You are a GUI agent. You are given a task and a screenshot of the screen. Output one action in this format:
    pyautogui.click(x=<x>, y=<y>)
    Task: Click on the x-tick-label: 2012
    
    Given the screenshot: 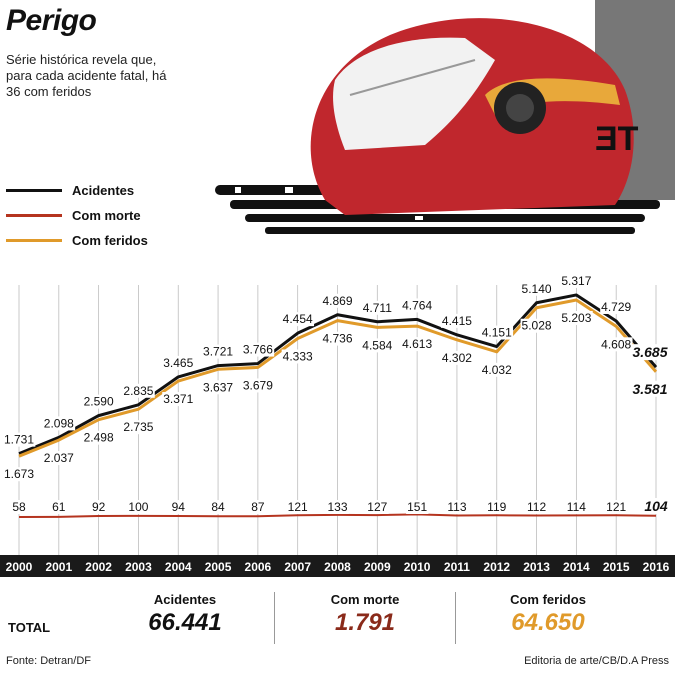 What is the action you would take?
    pyautogui.click(x=496, y=567)
    